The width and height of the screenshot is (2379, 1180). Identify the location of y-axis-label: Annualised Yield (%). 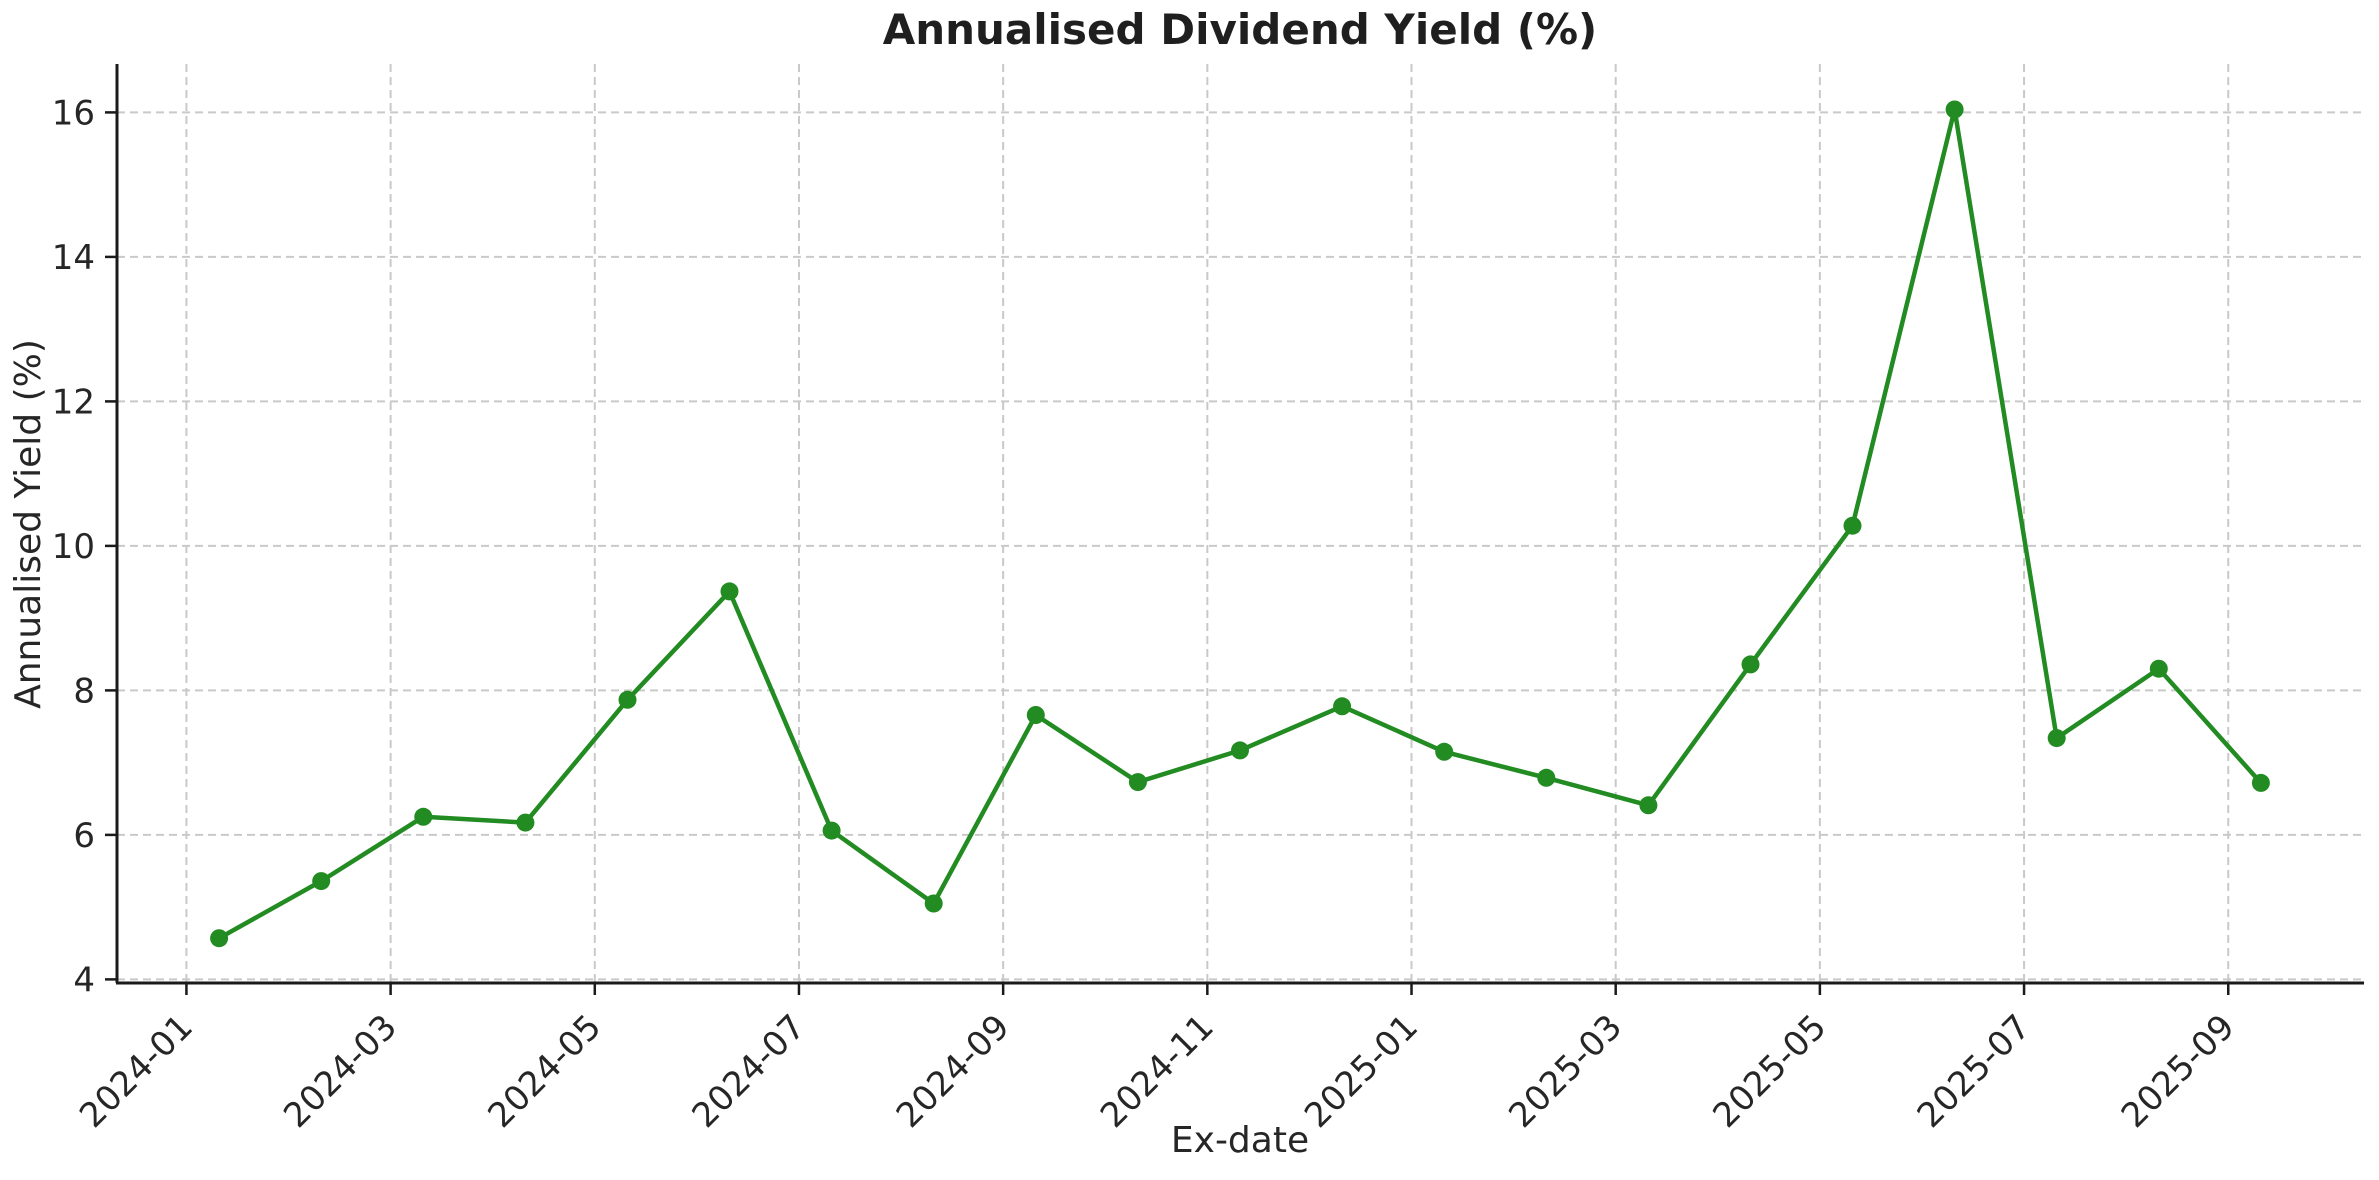
(28, 524).